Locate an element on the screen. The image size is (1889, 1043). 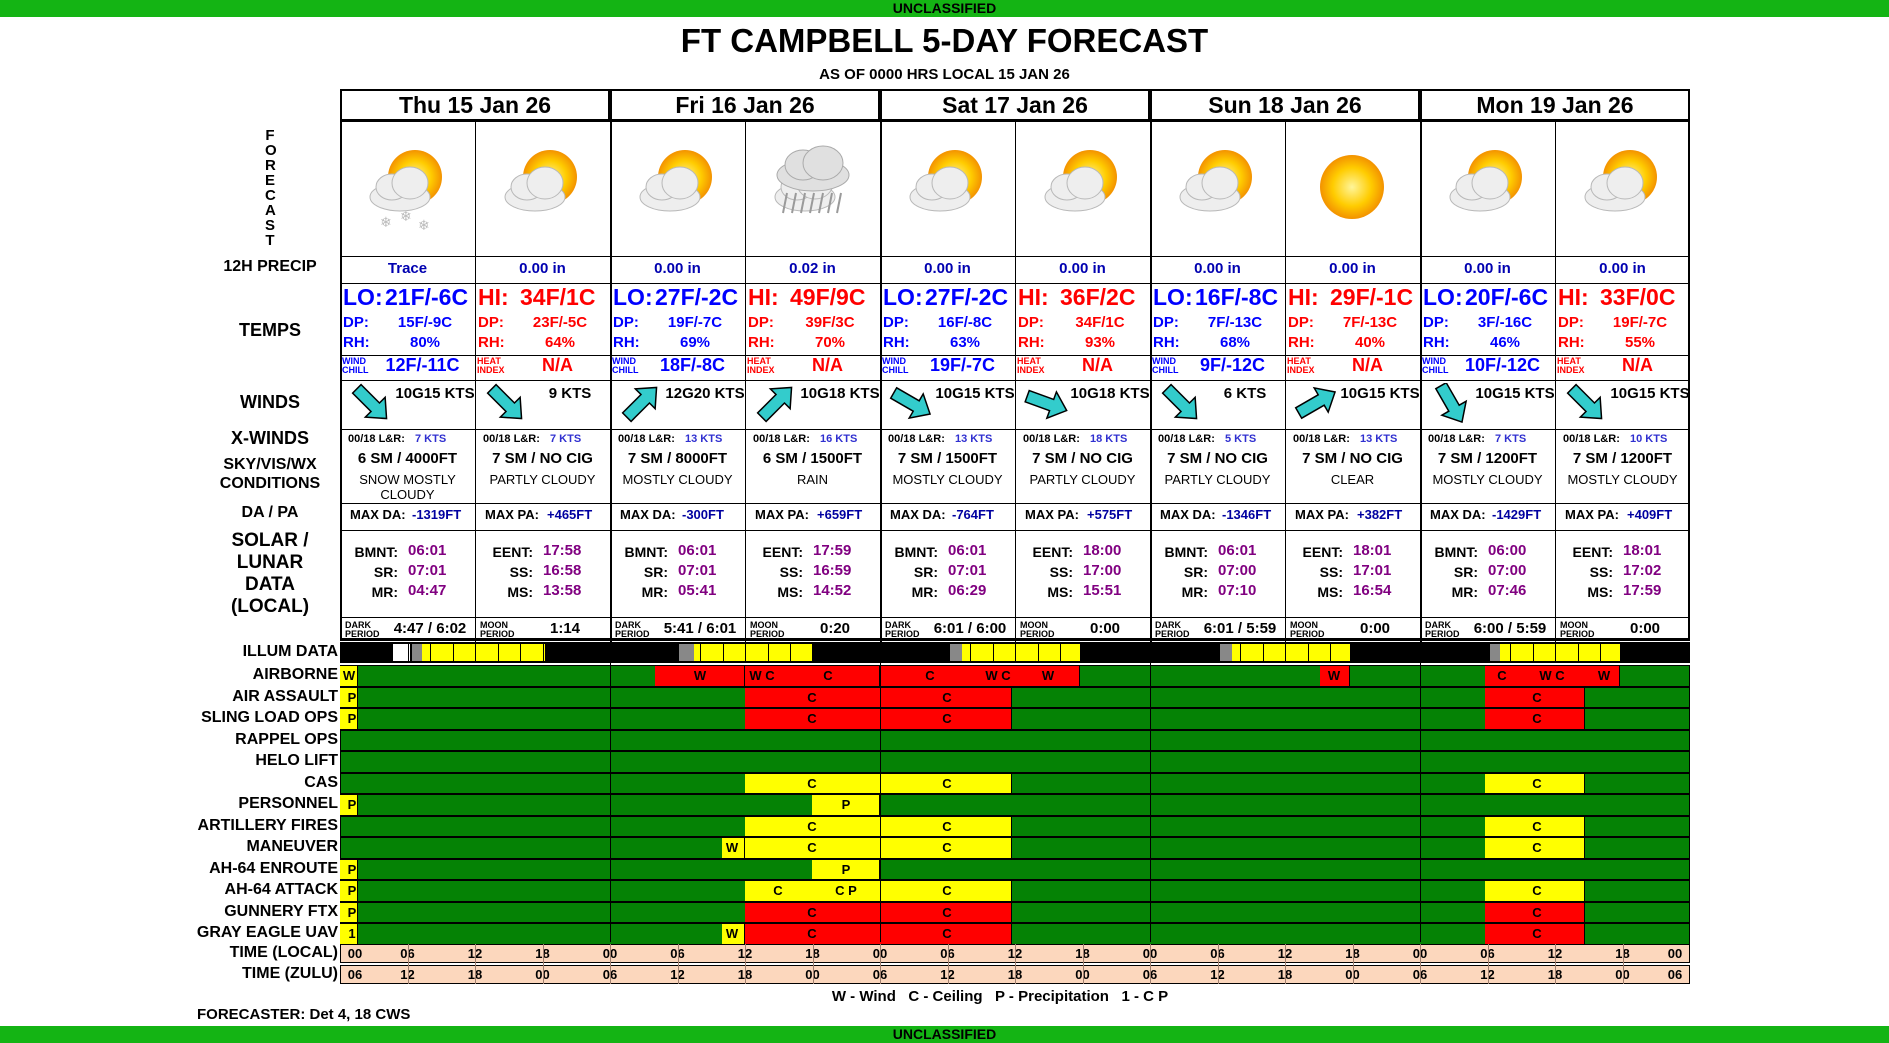
mission-label: SLING LOAD OPS is located at coordinates (269, 717).